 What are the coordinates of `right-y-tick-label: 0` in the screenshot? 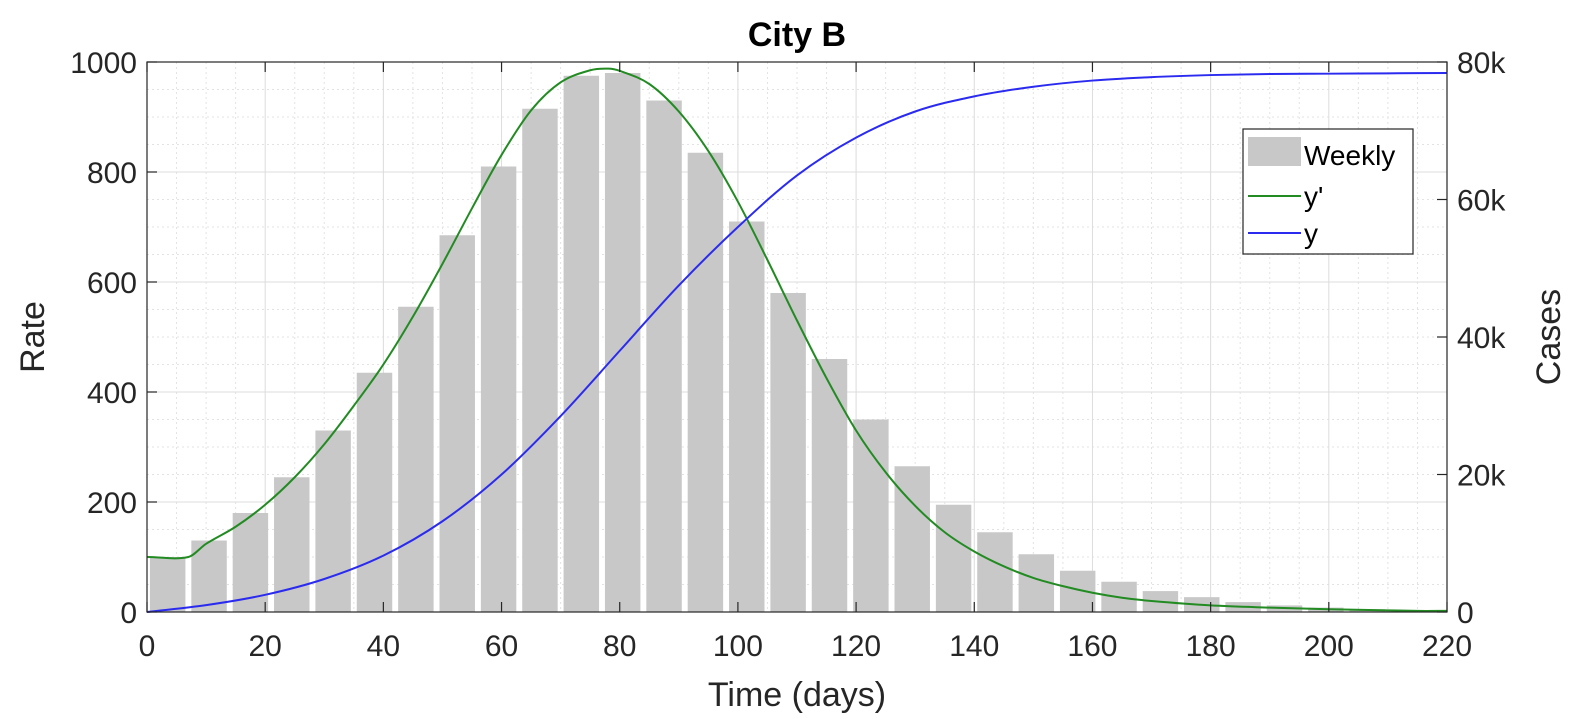 It's located at (1465, 613).